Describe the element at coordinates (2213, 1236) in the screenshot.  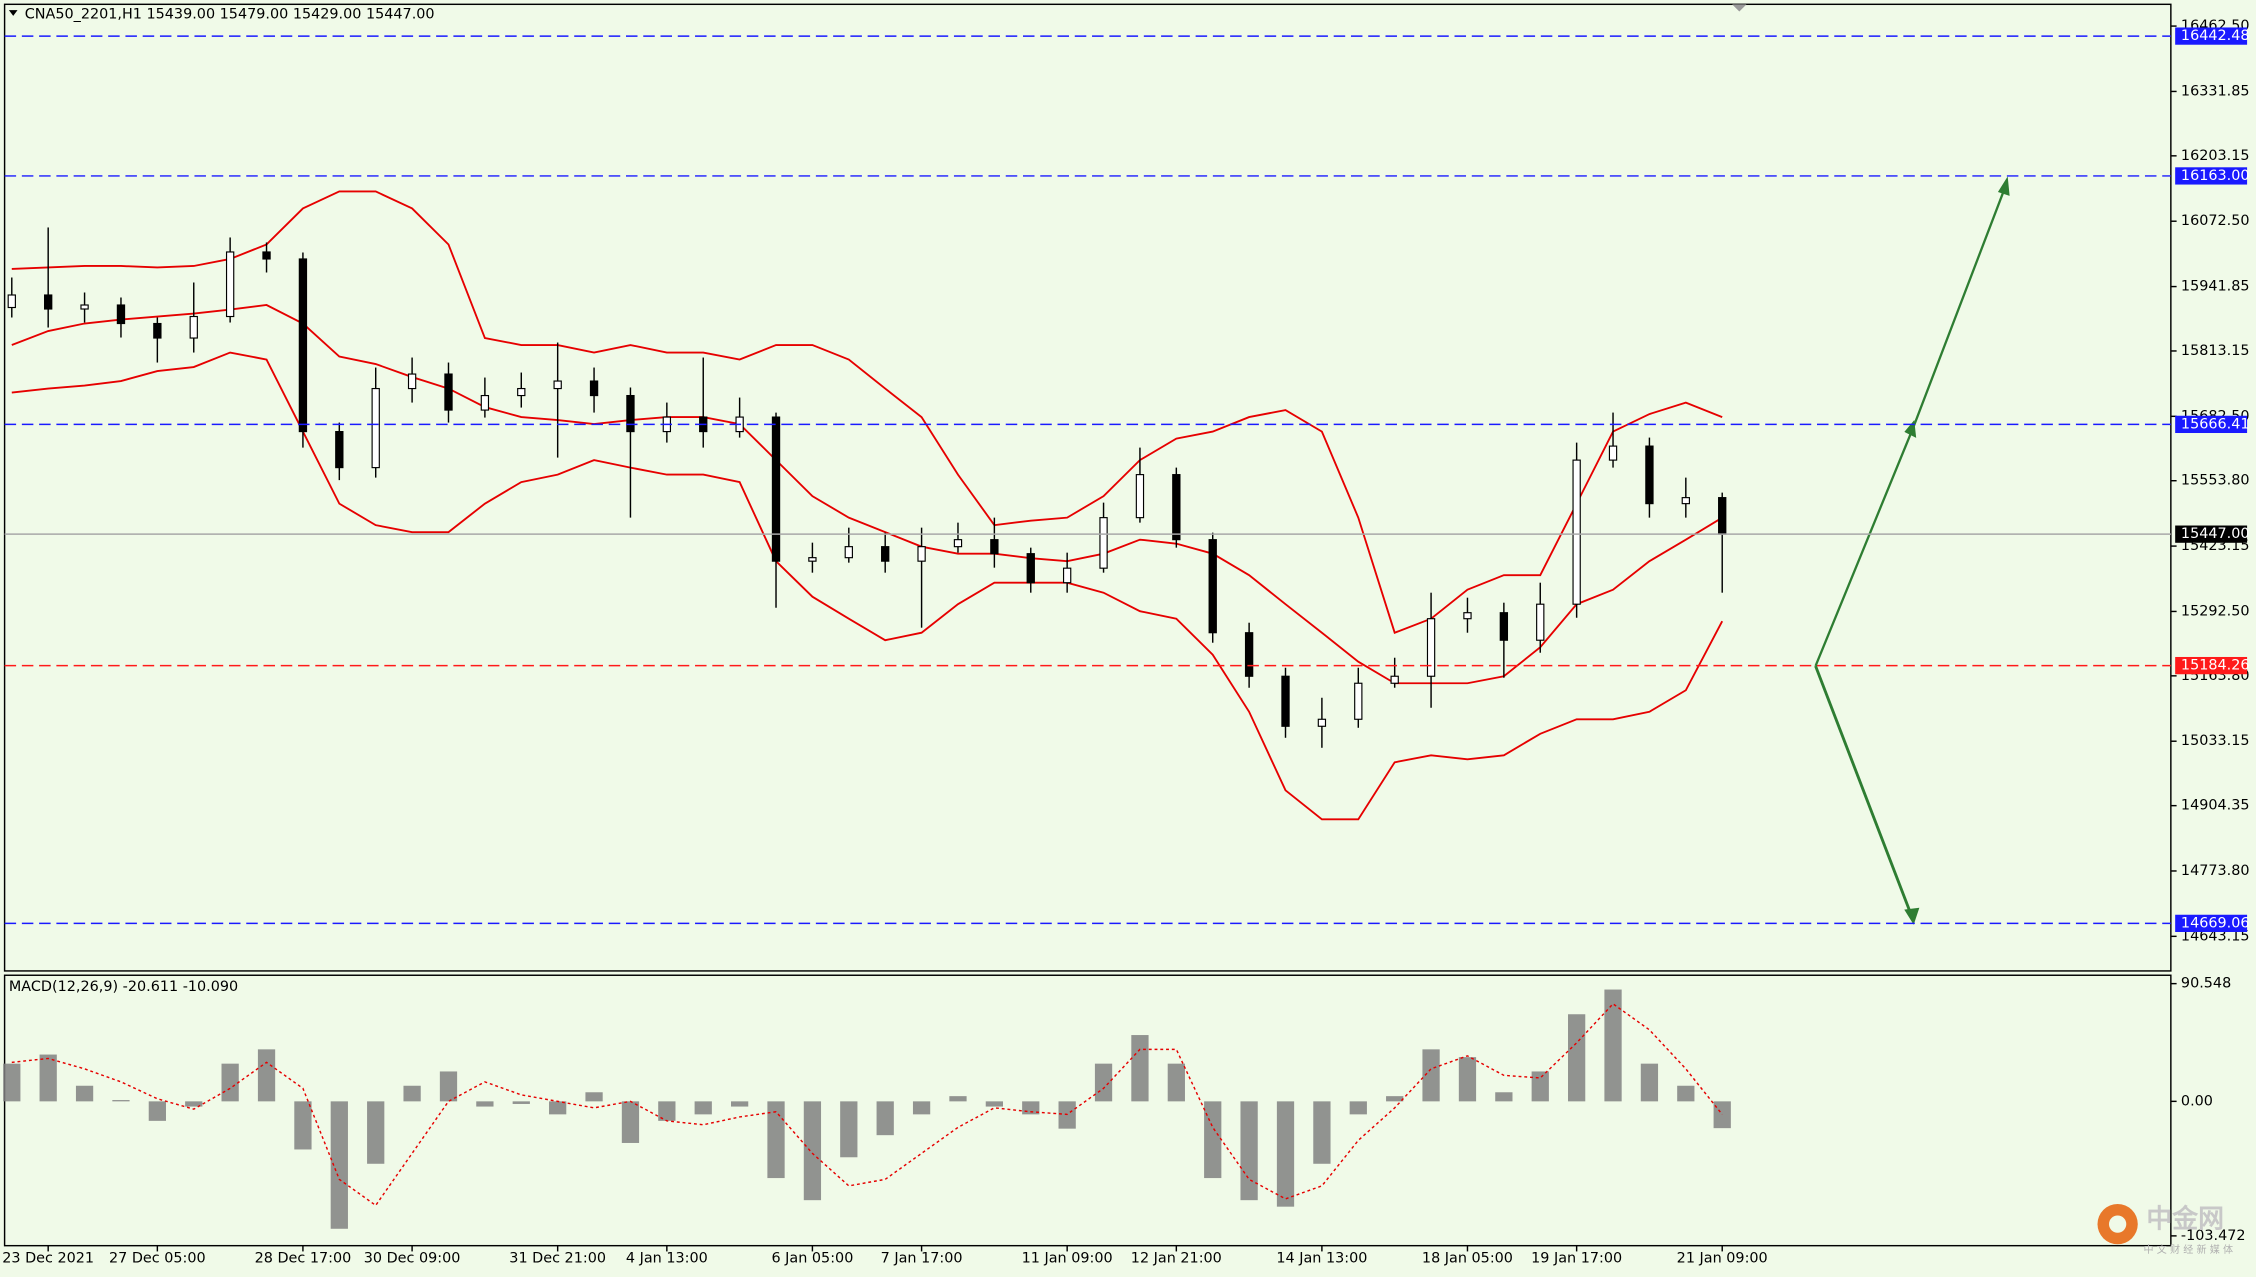
I see `y-tick-label: -103.472` at that location.